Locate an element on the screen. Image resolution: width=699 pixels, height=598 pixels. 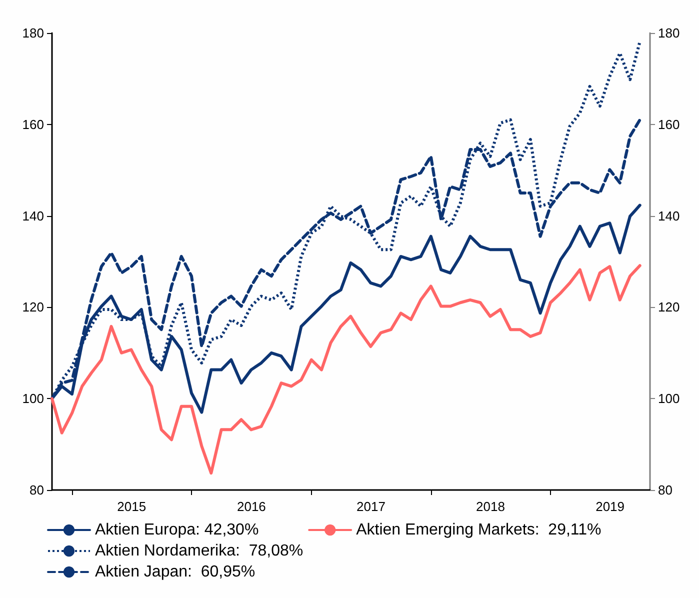
y2-tick-label: 140 is located at coordinates (669, 216).